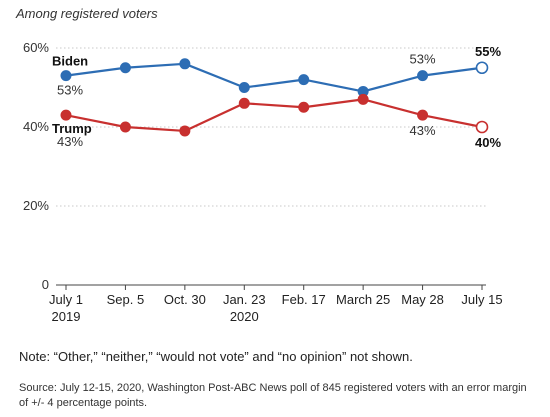  I want to click on series-name-biden: Biden, so click(70, 61).